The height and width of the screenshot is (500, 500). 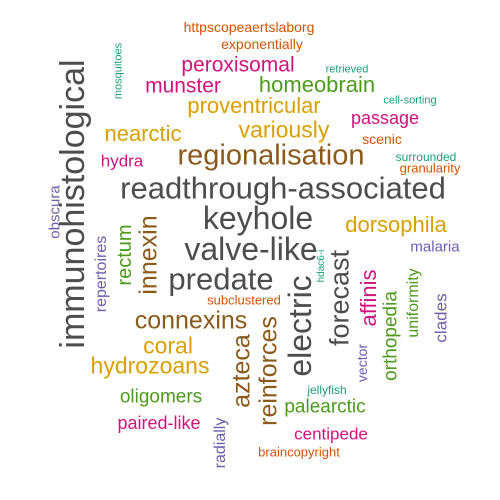 I want to click on word-httpscopeaertslaborg: httpscopeaertslaborg, so click(x=249, y=27).